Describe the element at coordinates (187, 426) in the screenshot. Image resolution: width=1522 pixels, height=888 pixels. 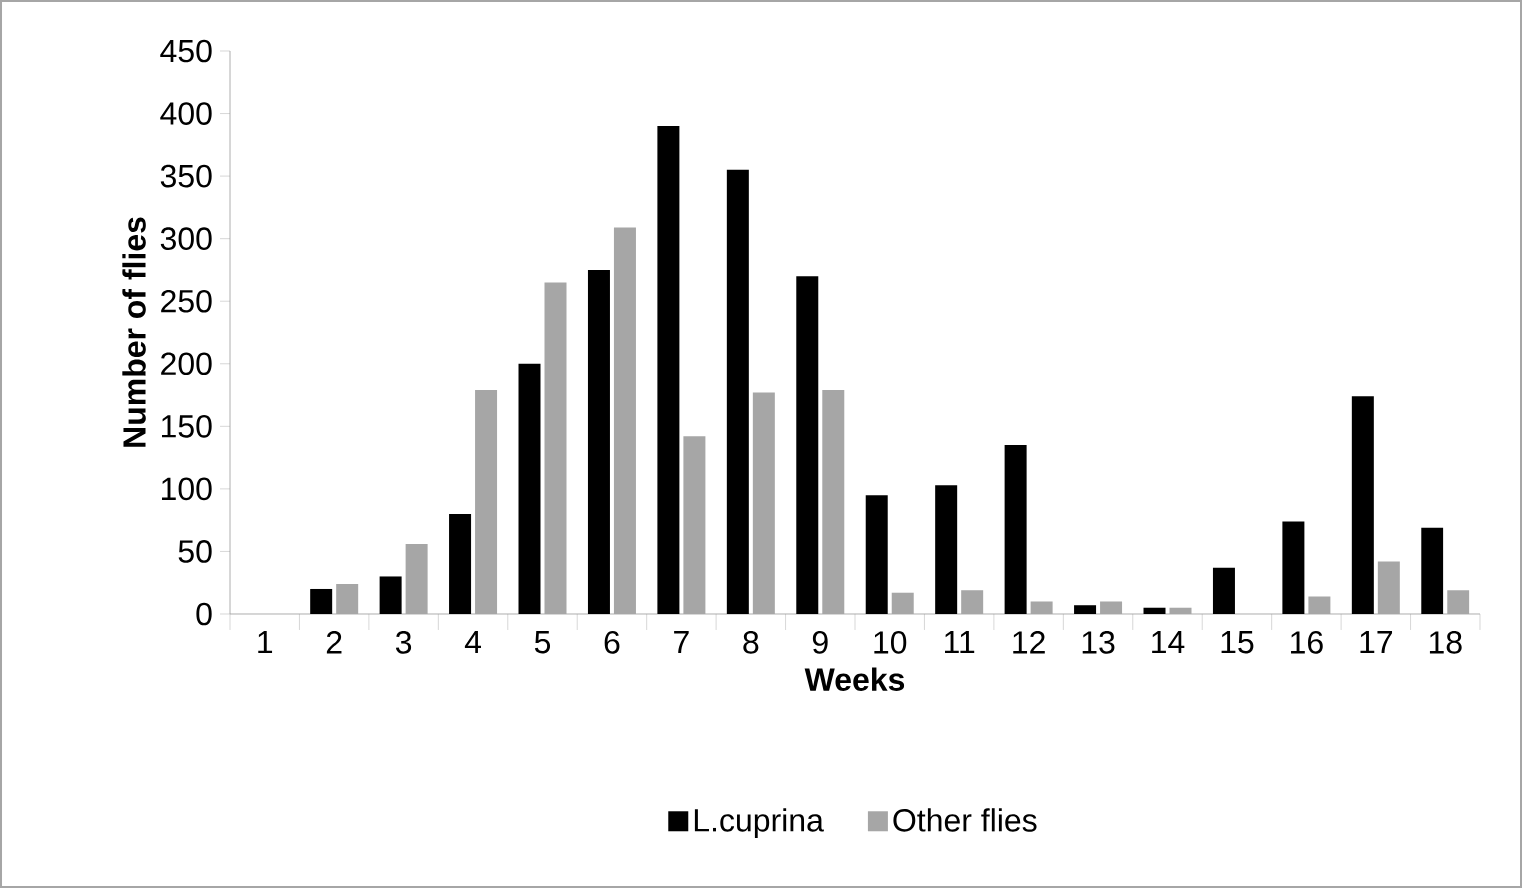
I see `y-tick-label: 150` at that location.